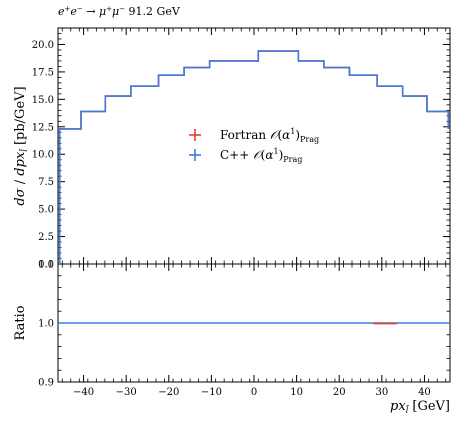 This screenshot has height=421, width=467. Describe the element at coordinates (296, 392) in the screenshot. I see `x-tick-label: 10` at that location.